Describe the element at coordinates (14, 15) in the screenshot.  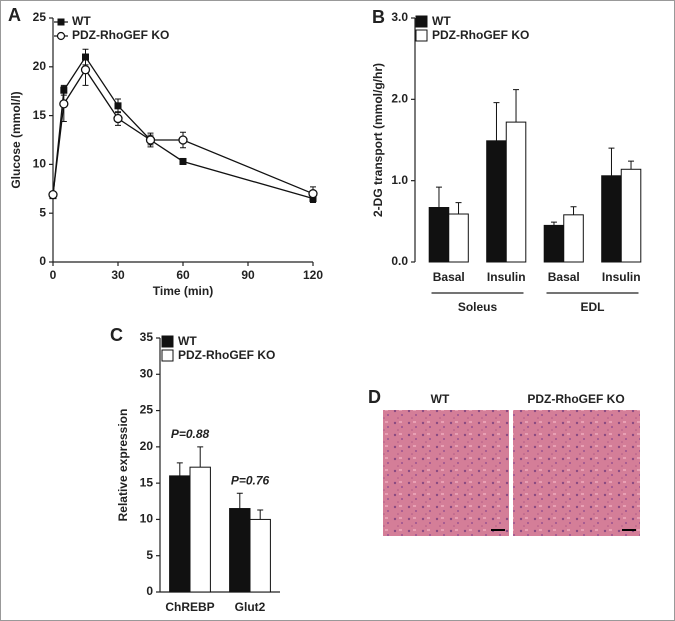
I see `panel-letter: A` at that location.